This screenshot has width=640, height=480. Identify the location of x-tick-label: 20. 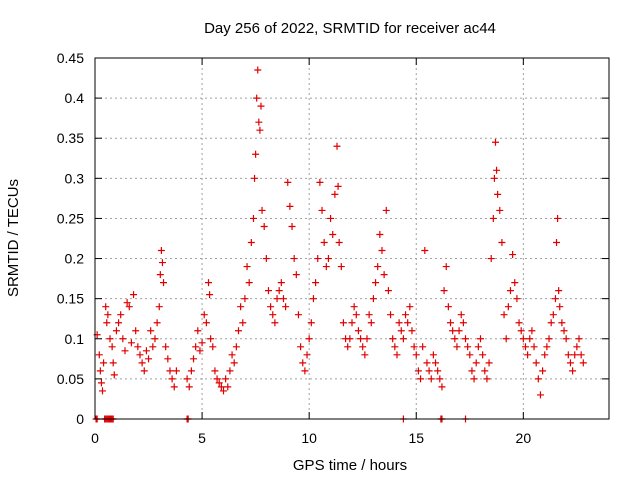
(524, 438).